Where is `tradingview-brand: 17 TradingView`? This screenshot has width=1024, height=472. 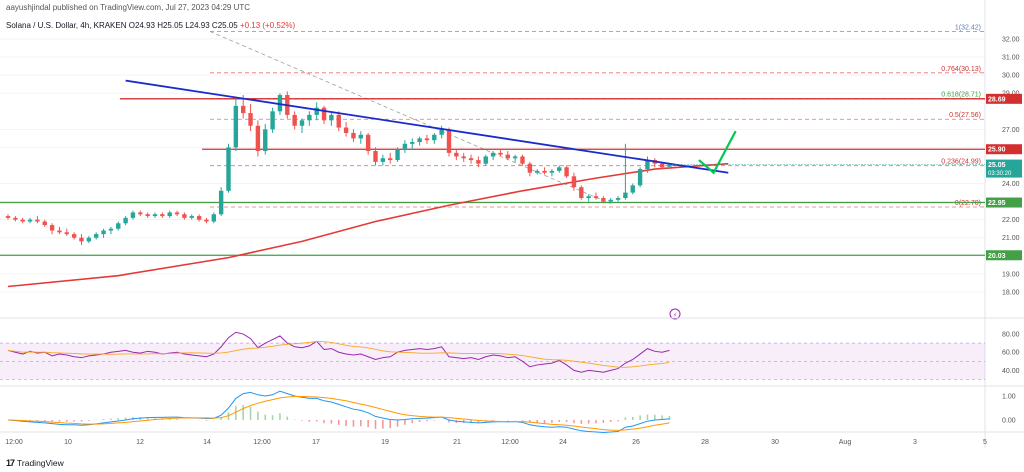
tradingview-brand: 17 TradingView is located at coordinates (35, 463).